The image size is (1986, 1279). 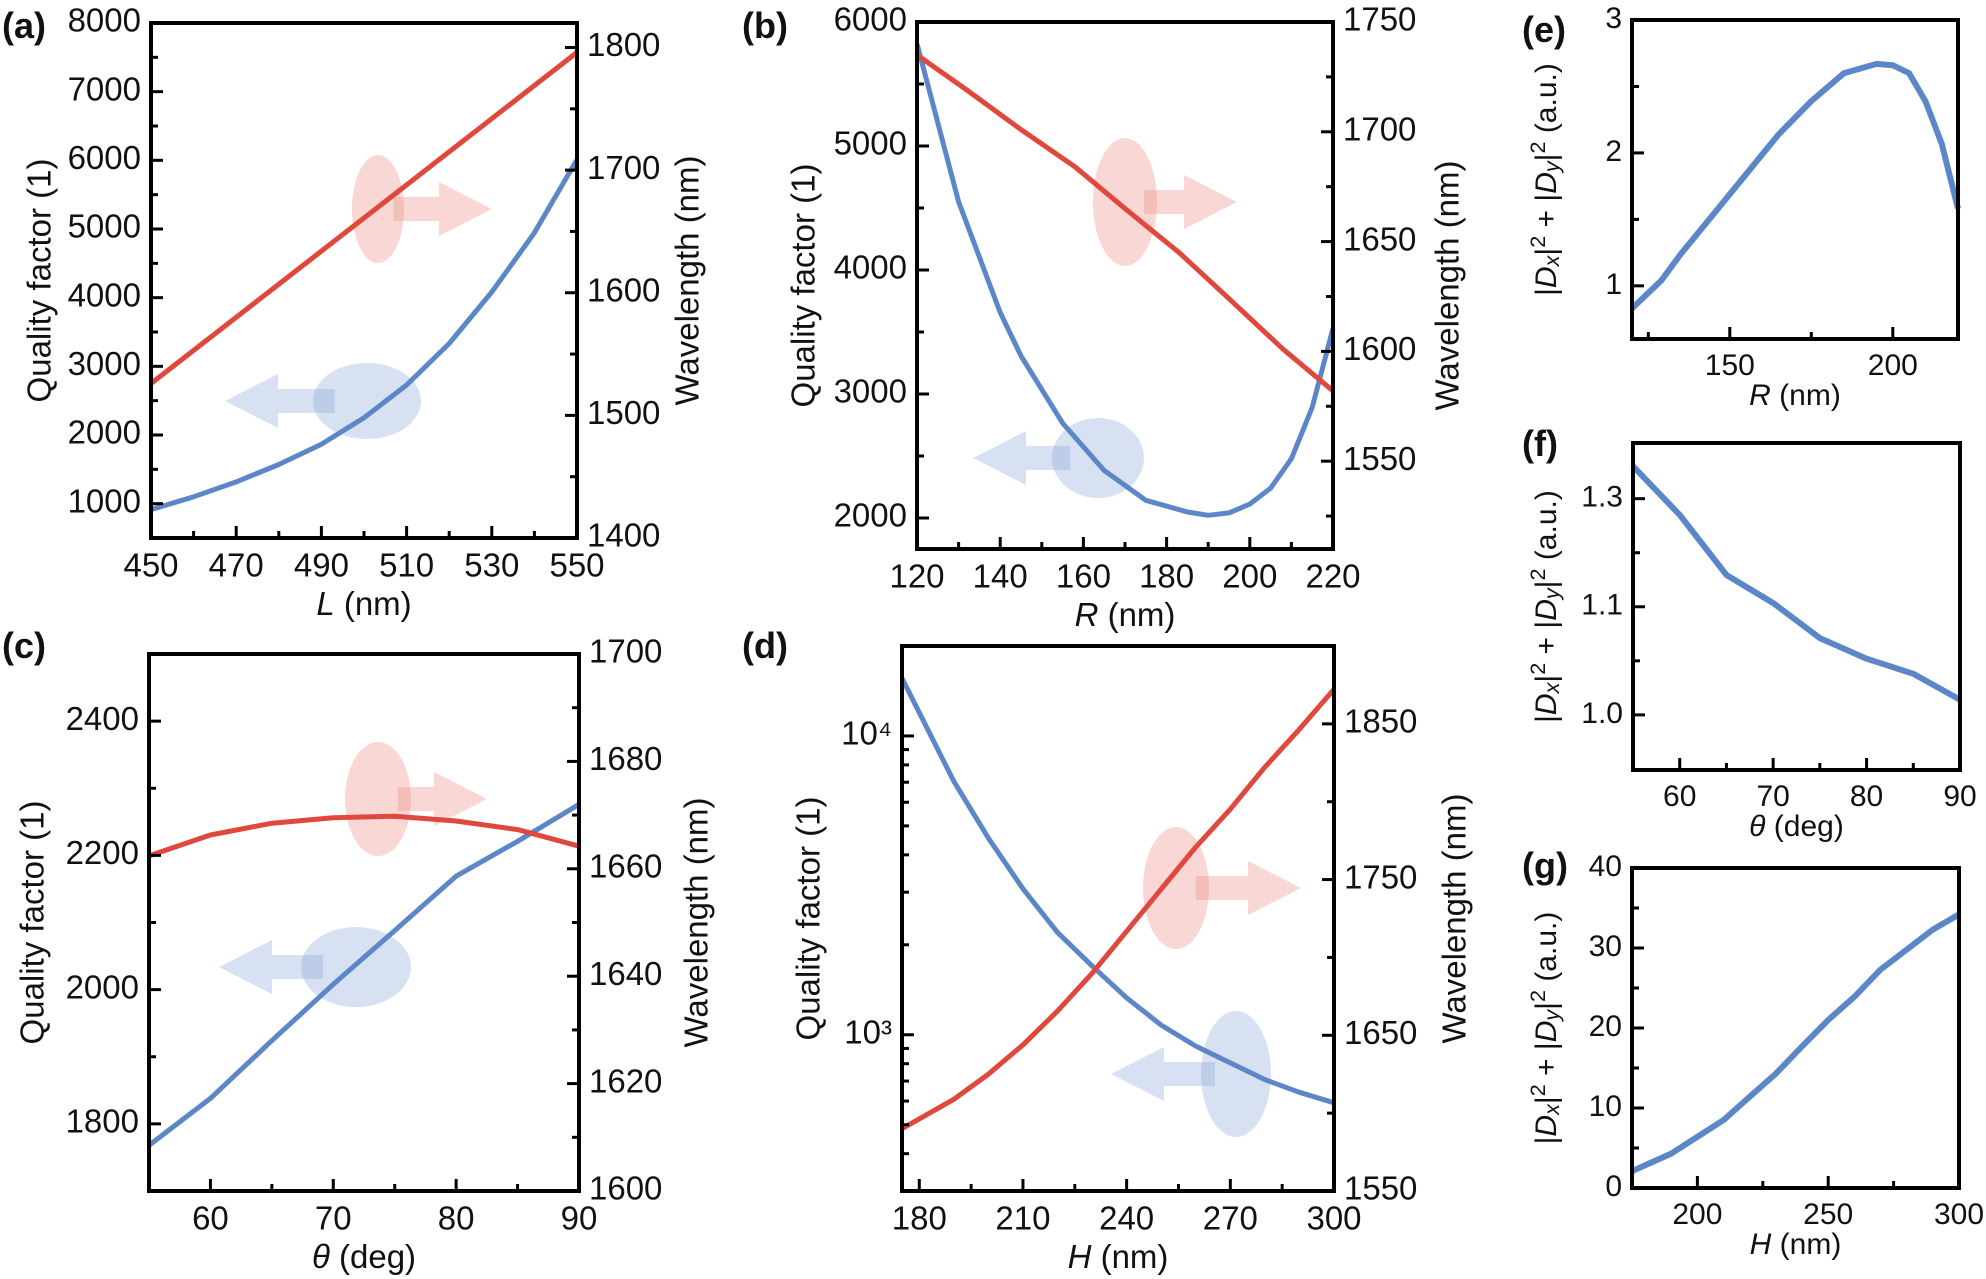 What do you see at coordinates (576, 565) in the screenshot?
I see `x-tick-label: 550` at bounding box center [576, 565].